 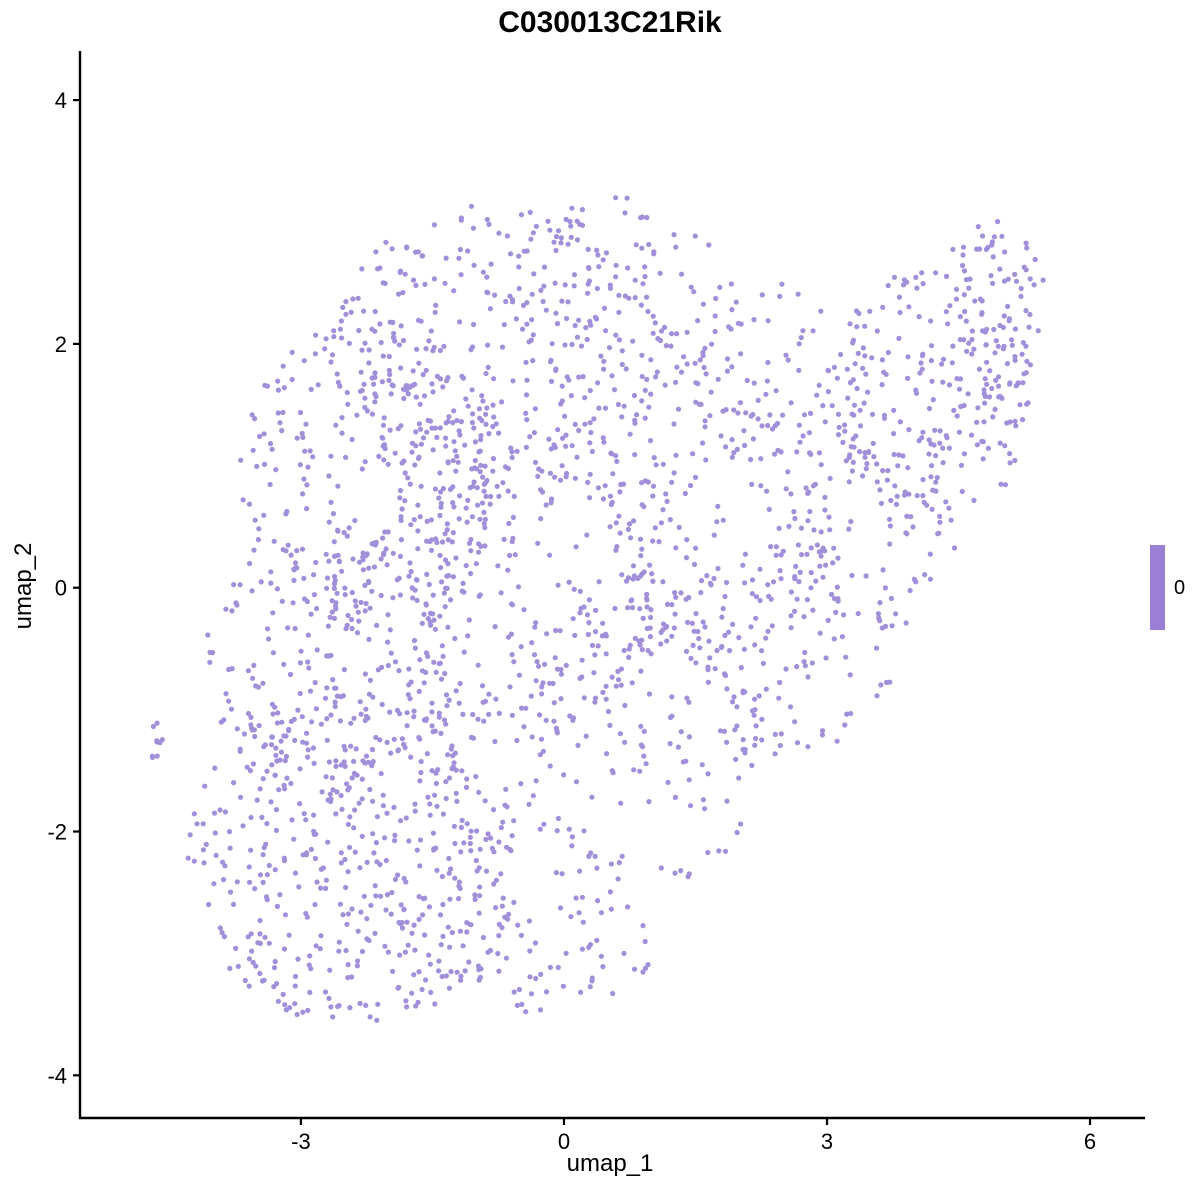 What do you see at coordinates (1180, 588) in the screenshot?
I see `legend-value-label: 0` at bounding box center [1180, 588].